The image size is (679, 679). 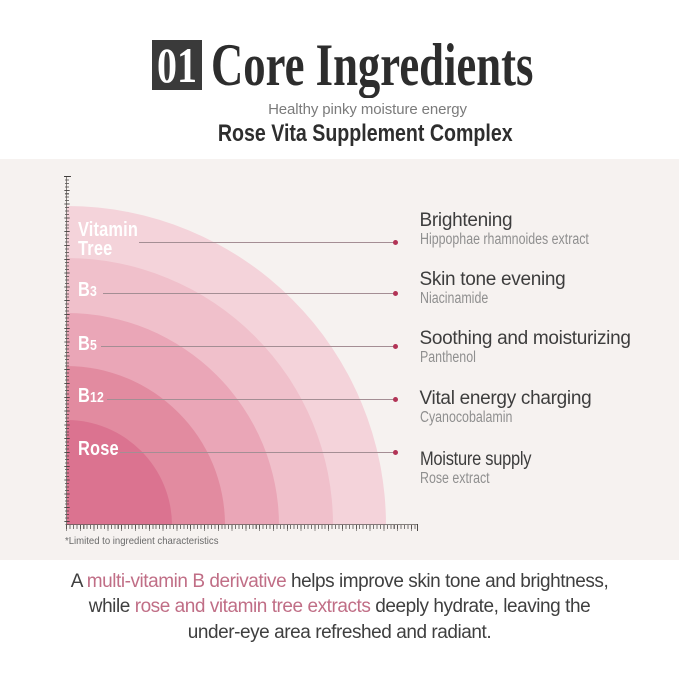 I want to click on paragraph-text: while, so click(x=111, y=607).